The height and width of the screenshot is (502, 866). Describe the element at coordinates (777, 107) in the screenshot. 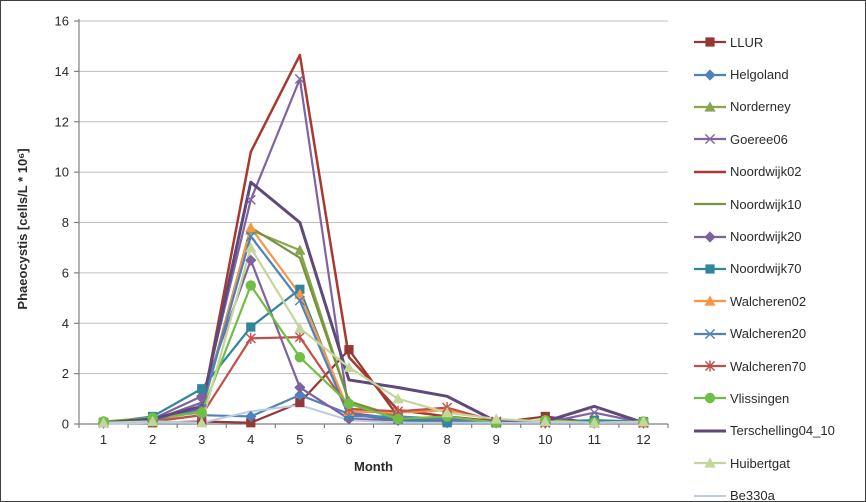

I see `legend-item-Norderney: Norderney` at that location.